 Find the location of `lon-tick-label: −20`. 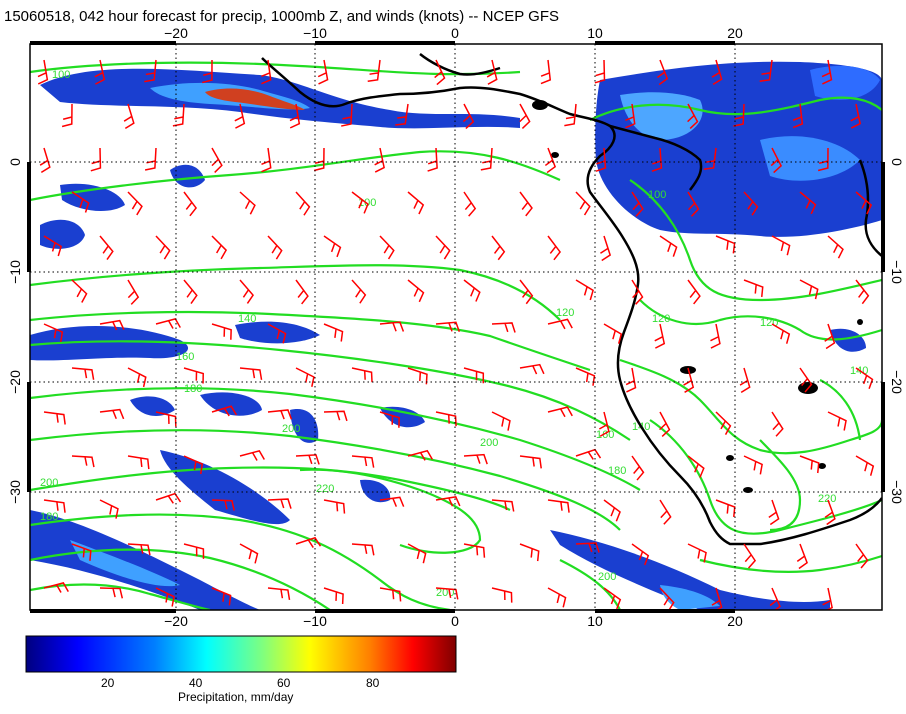

lon-tick-label: −20 is located at coordinates (176, 33).